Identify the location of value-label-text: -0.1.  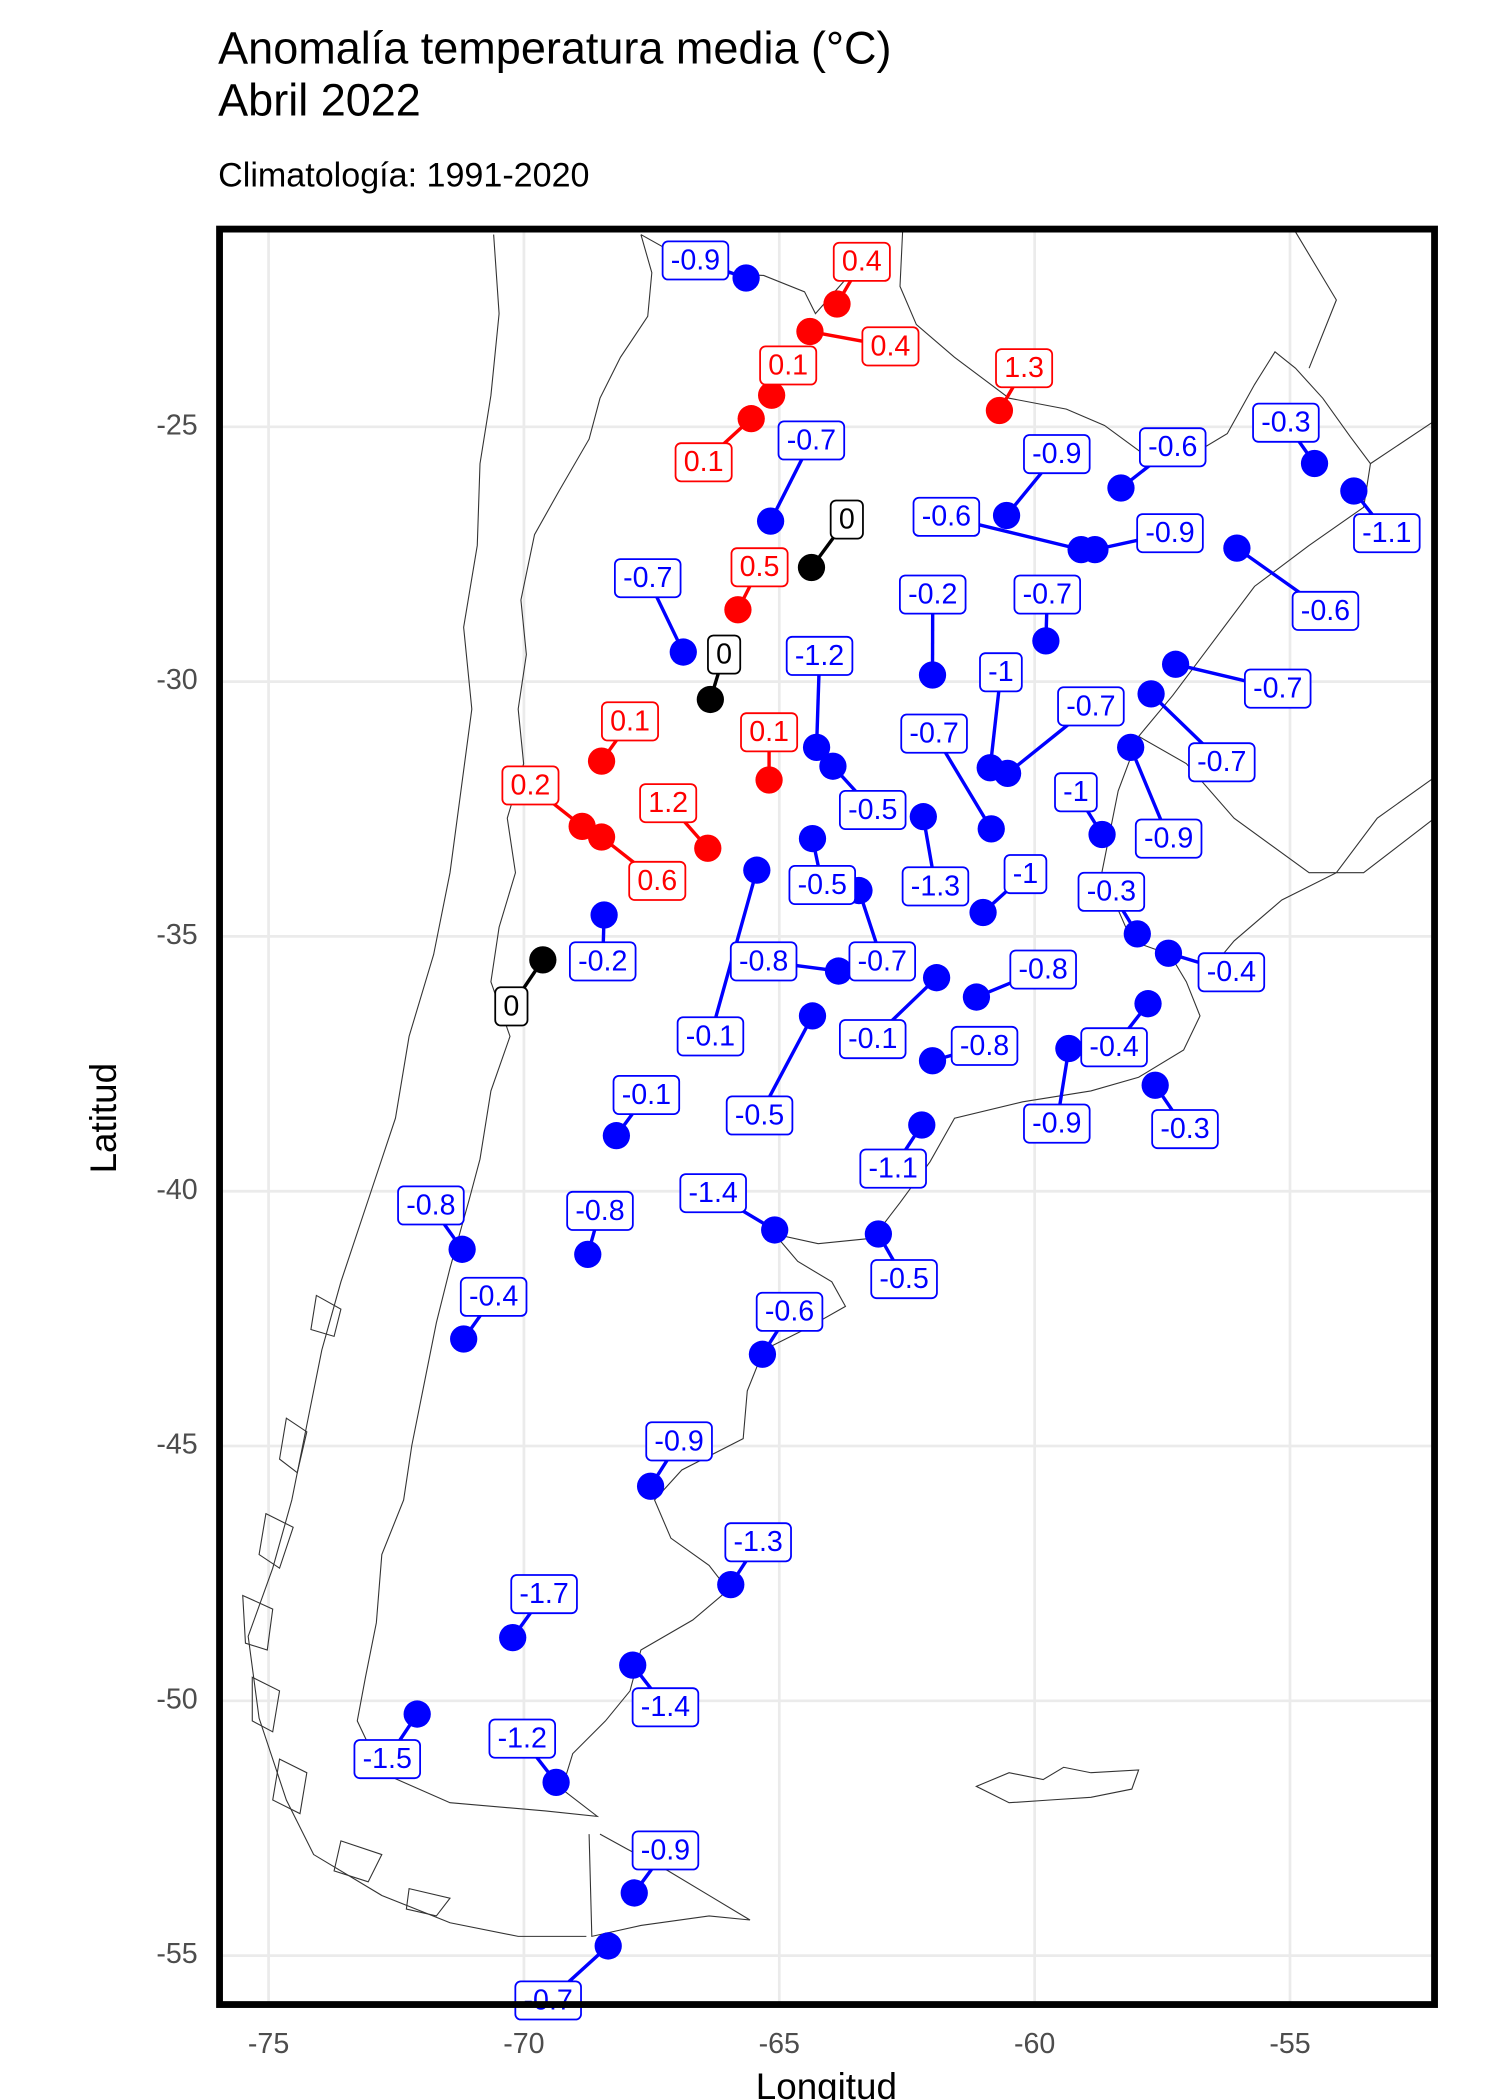
(646, 1095).